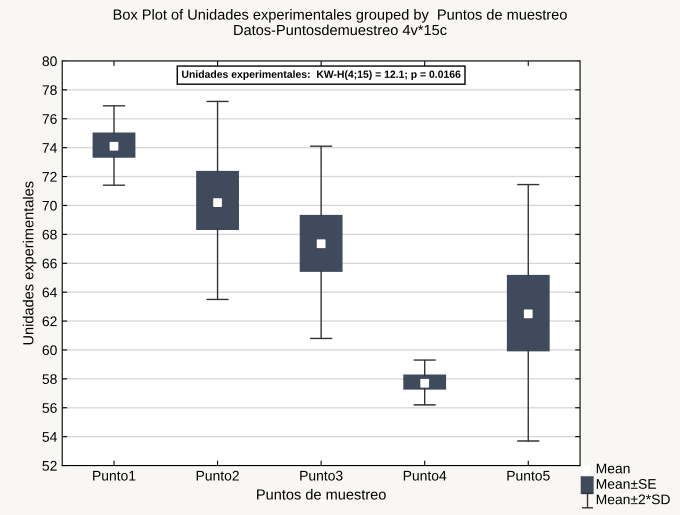 The image size is (680, 515). What do you see at coordinates (321, 494) in the screenshot?
I see `x-axis-title: Puntos de muestreo` at bounding box center [321, 494].